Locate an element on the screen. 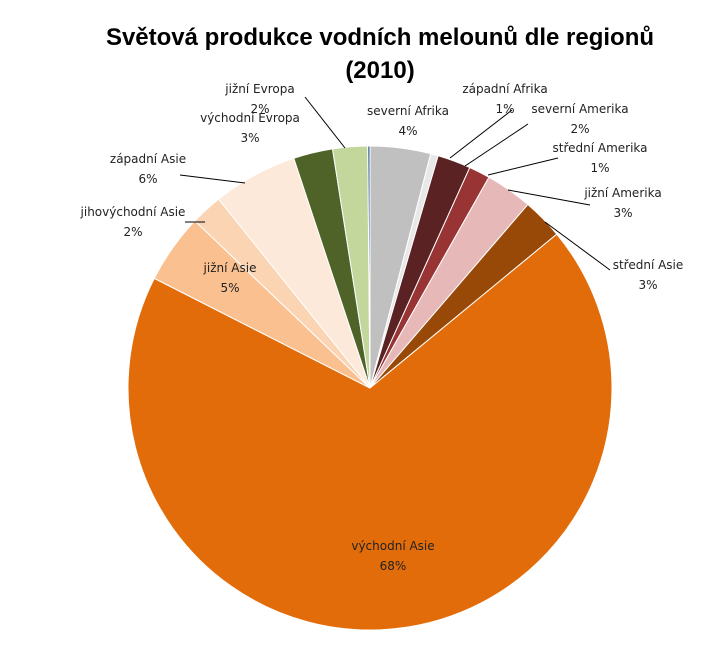 This screenshot has width=708, height=654. slice-label-percent: 5% is located at coordinates (229, 288).